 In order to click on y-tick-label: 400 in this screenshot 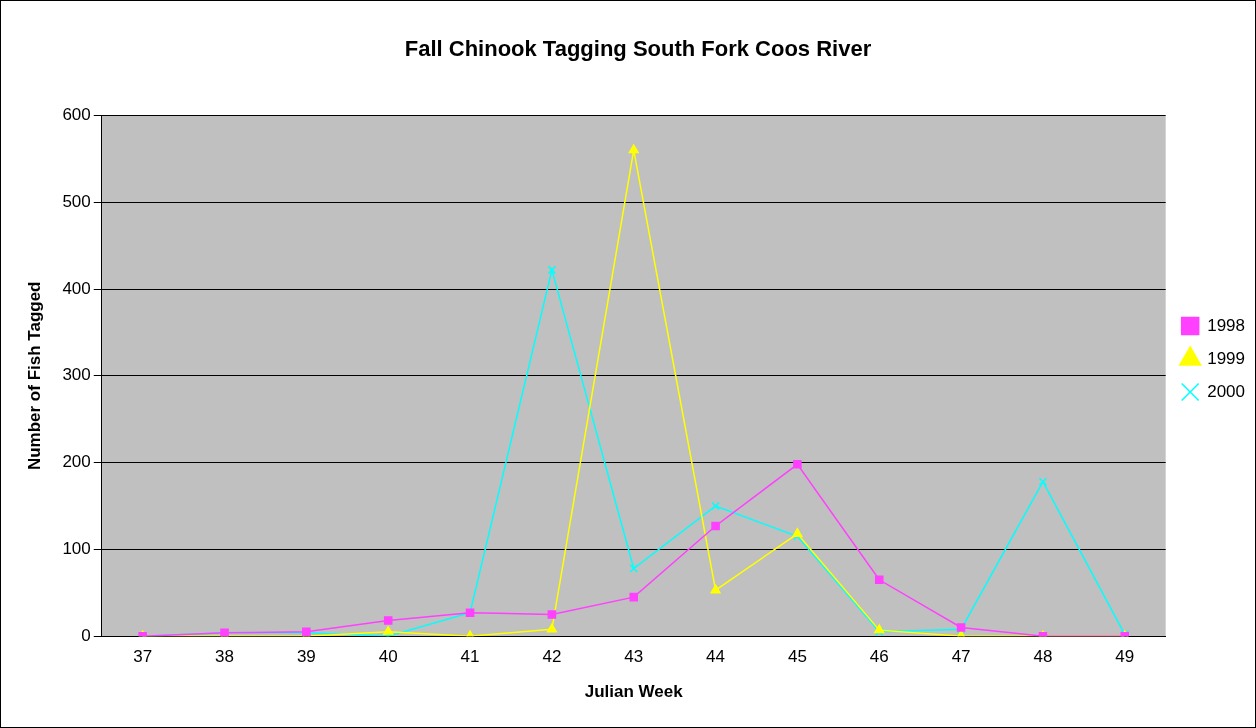, I will do `click(76, 288)`.